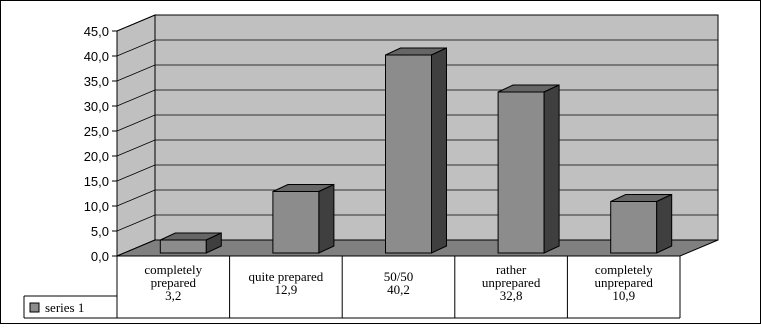 This screenshot has height=329, width=761. Describe the element at coordinates (96, 56) in the screenshot. I see `y-tick-label: 40,0` at that location.